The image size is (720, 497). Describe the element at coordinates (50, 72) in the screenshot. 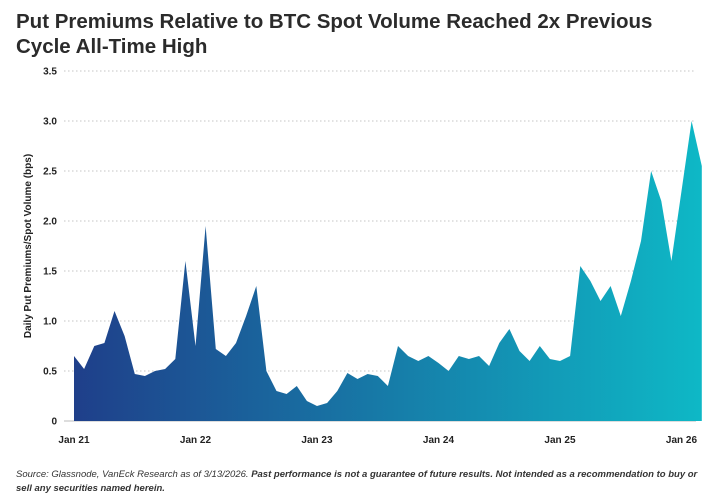

I see `y-tick-label: 3.5` at that location.